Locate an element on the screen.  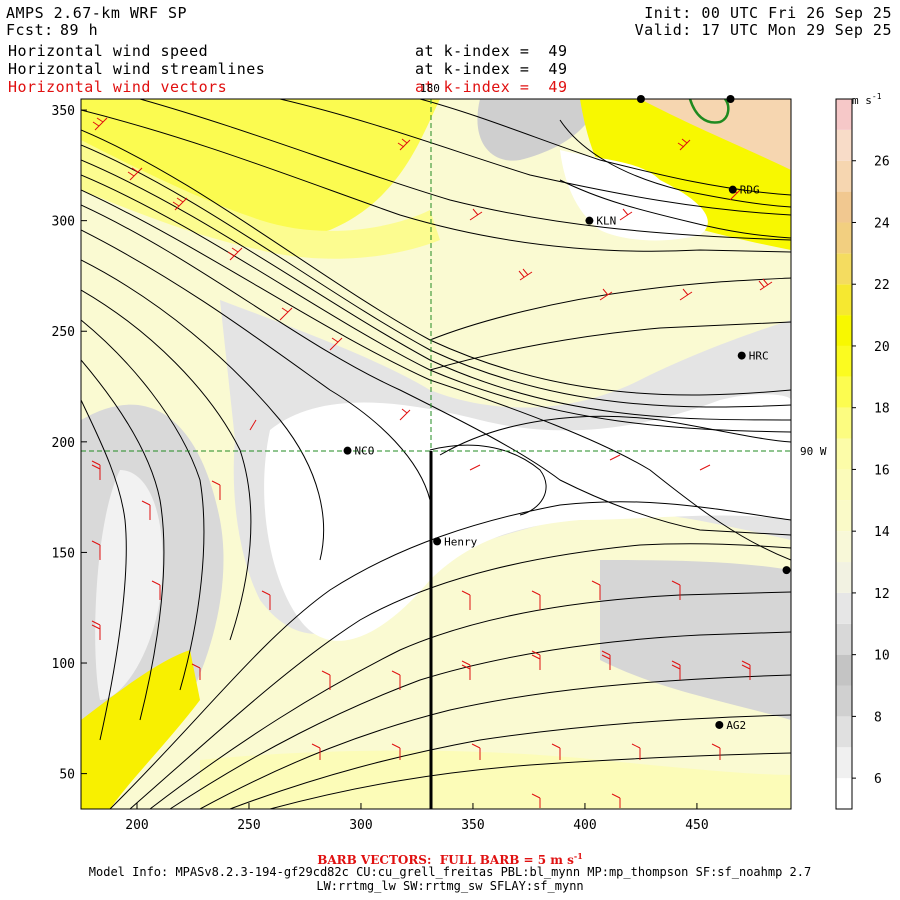
field-level-streamlines: at k-index = 49 is located at coordinates (491, 69).